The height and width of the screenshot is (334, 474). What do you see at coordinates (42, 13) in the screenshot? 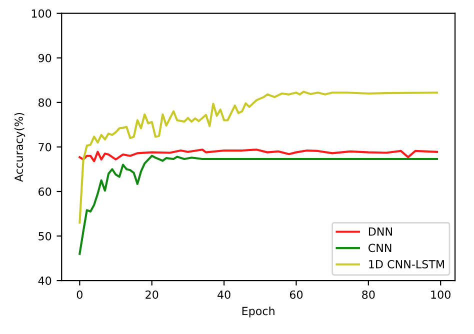
I see `y-tick-label: 100` at bounding box center [42, 13].